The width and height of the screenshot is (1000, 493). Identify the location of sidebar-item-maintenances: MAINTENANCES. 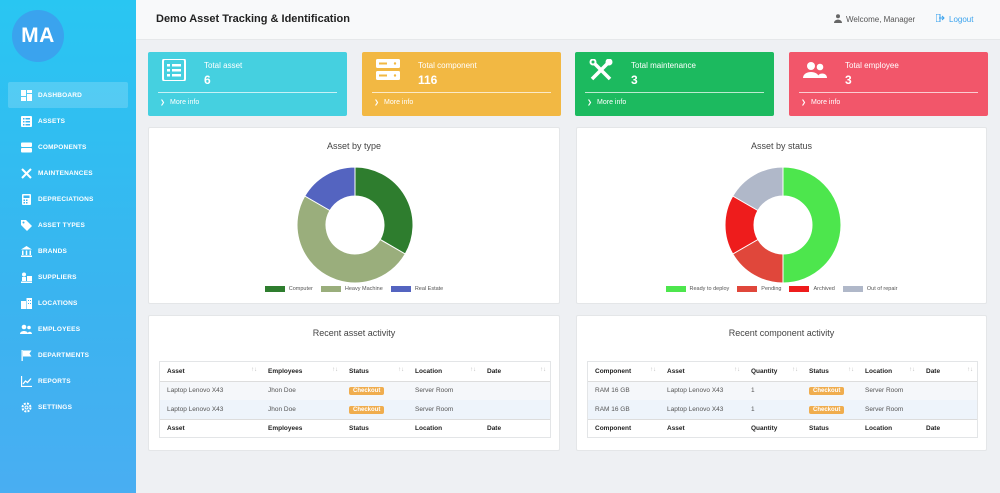
(68, 173).